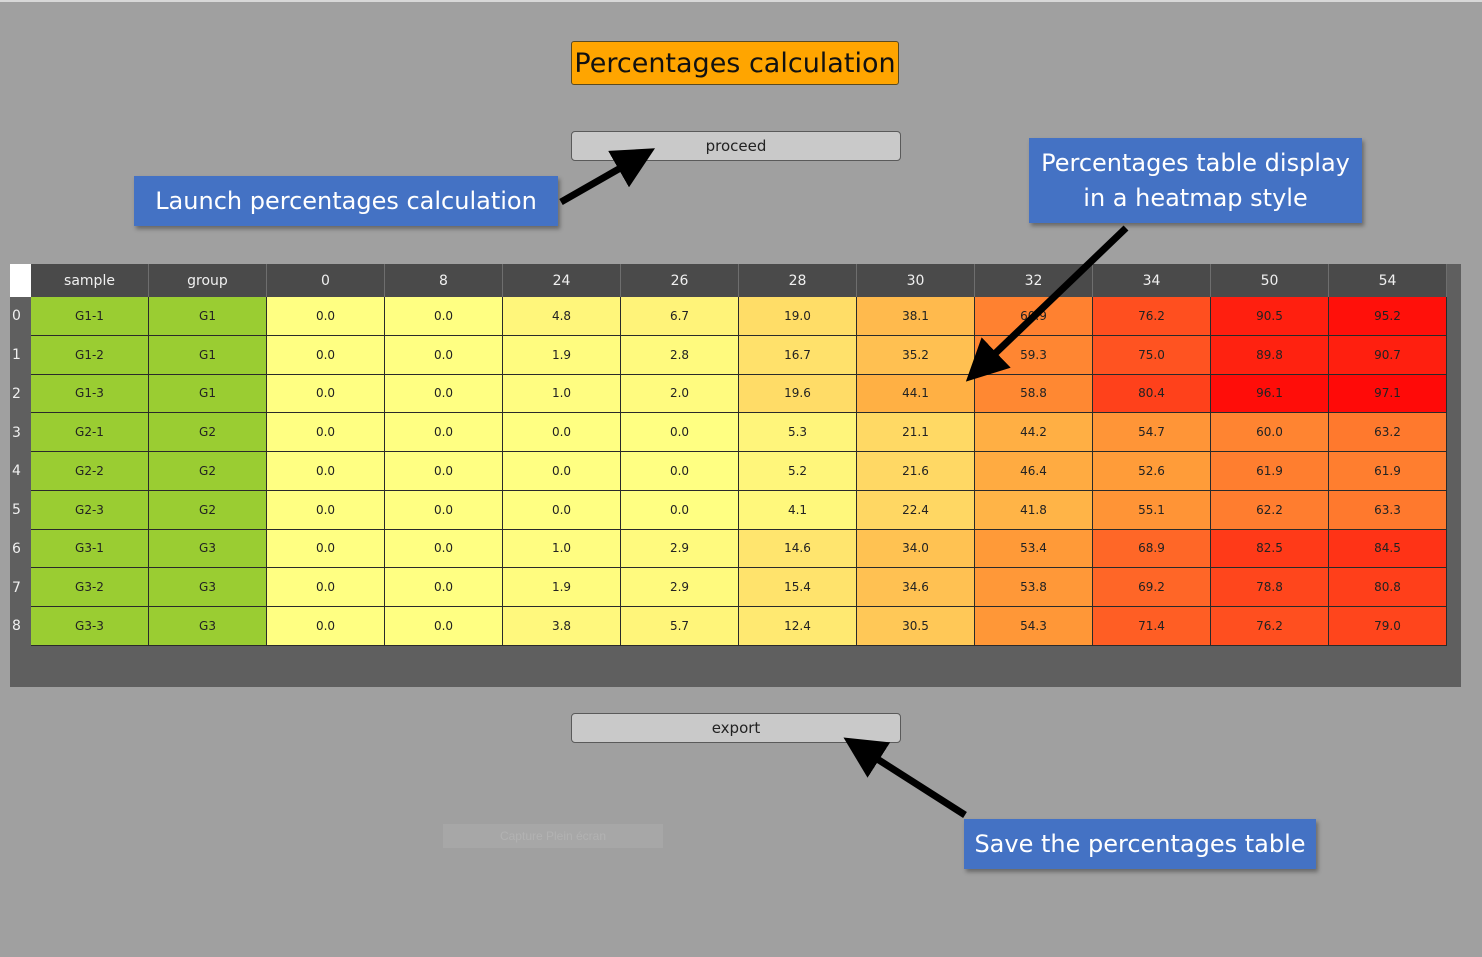 The width and height of the screenshot is (1482, 957). What do you see at coordinates (798, 549) in the screenshot?
I see `table-cell-value: 14.6` at bounding box center [798, 549].